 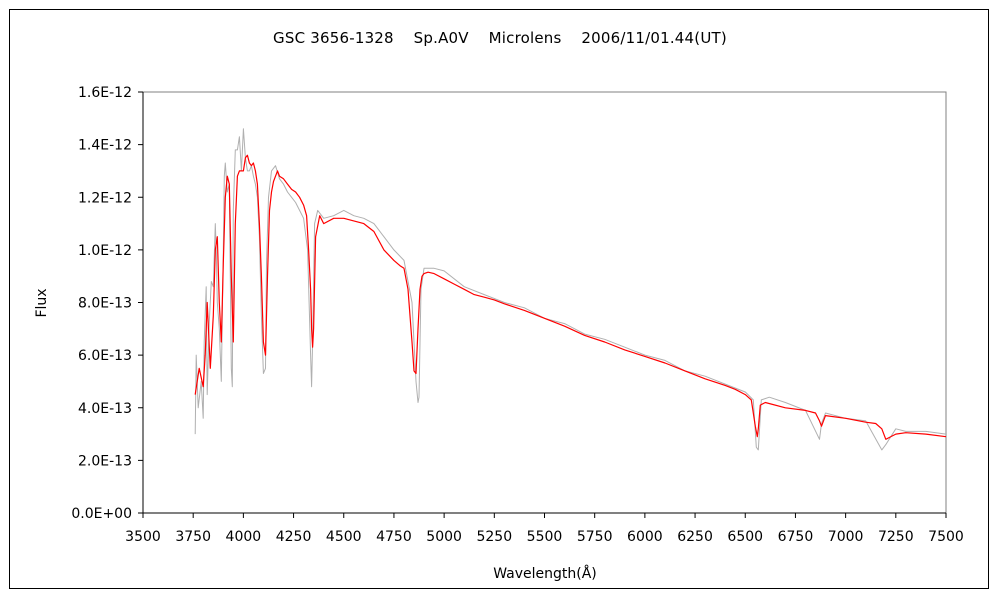 I want to click on x-tick-label: 5250, so click(x=494, y=537).